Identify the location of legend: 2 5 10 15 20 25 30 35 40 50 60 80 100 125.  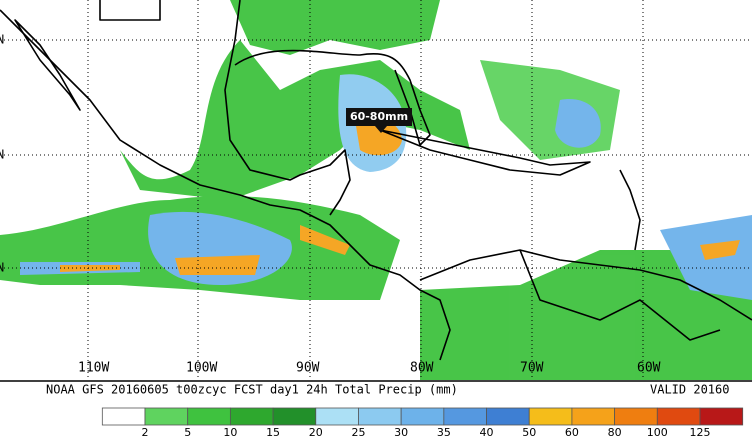
(422, 423).